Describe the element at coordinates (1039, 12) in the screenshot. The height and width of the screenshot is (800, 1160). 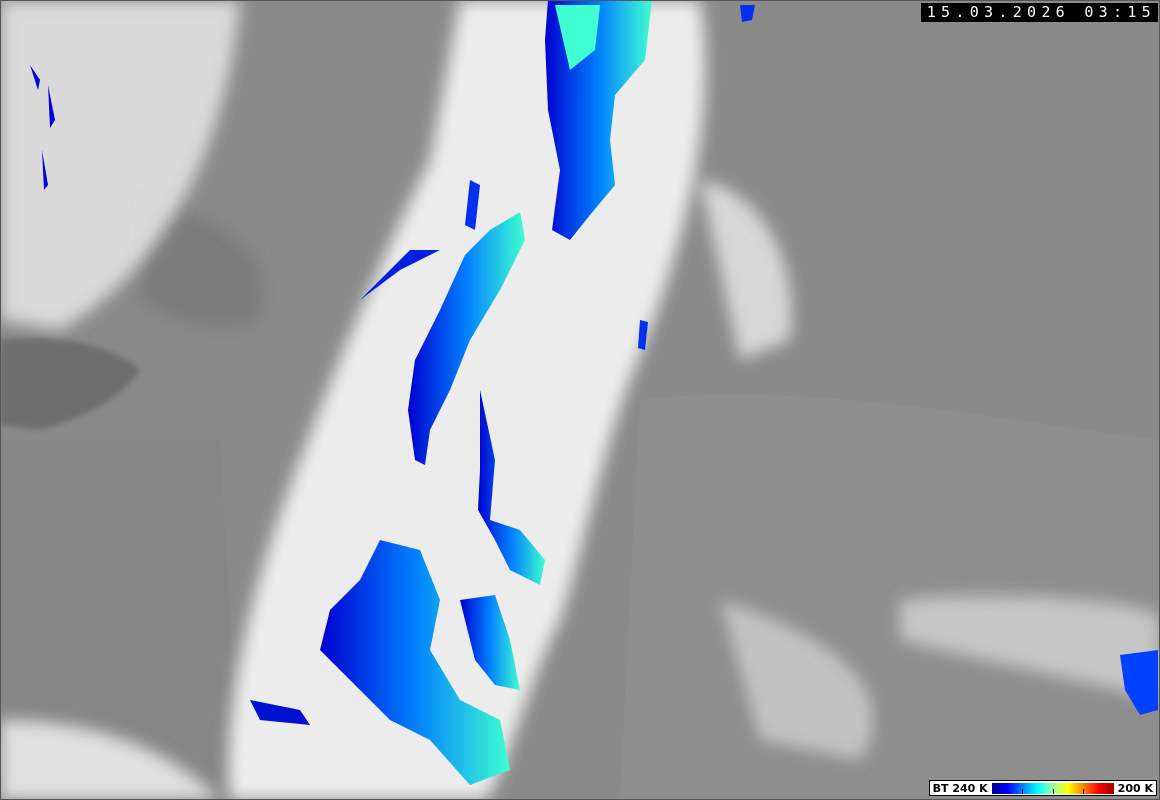
I see `timestamp-label: 15.03.2026 03:15` at that location.